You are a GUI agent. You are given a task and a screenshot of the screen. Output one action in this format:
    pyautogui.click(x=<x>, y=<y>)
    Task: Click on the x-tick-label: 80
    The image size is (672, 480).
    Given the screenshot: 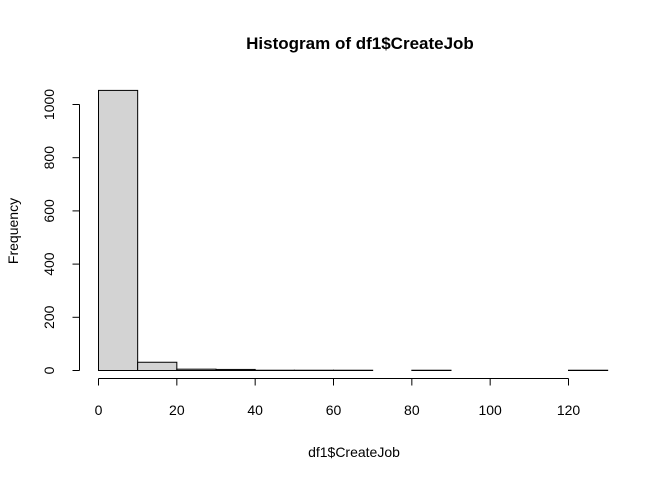 What is the action you would take?
    pyautogui.click(x=412, y=410)
    